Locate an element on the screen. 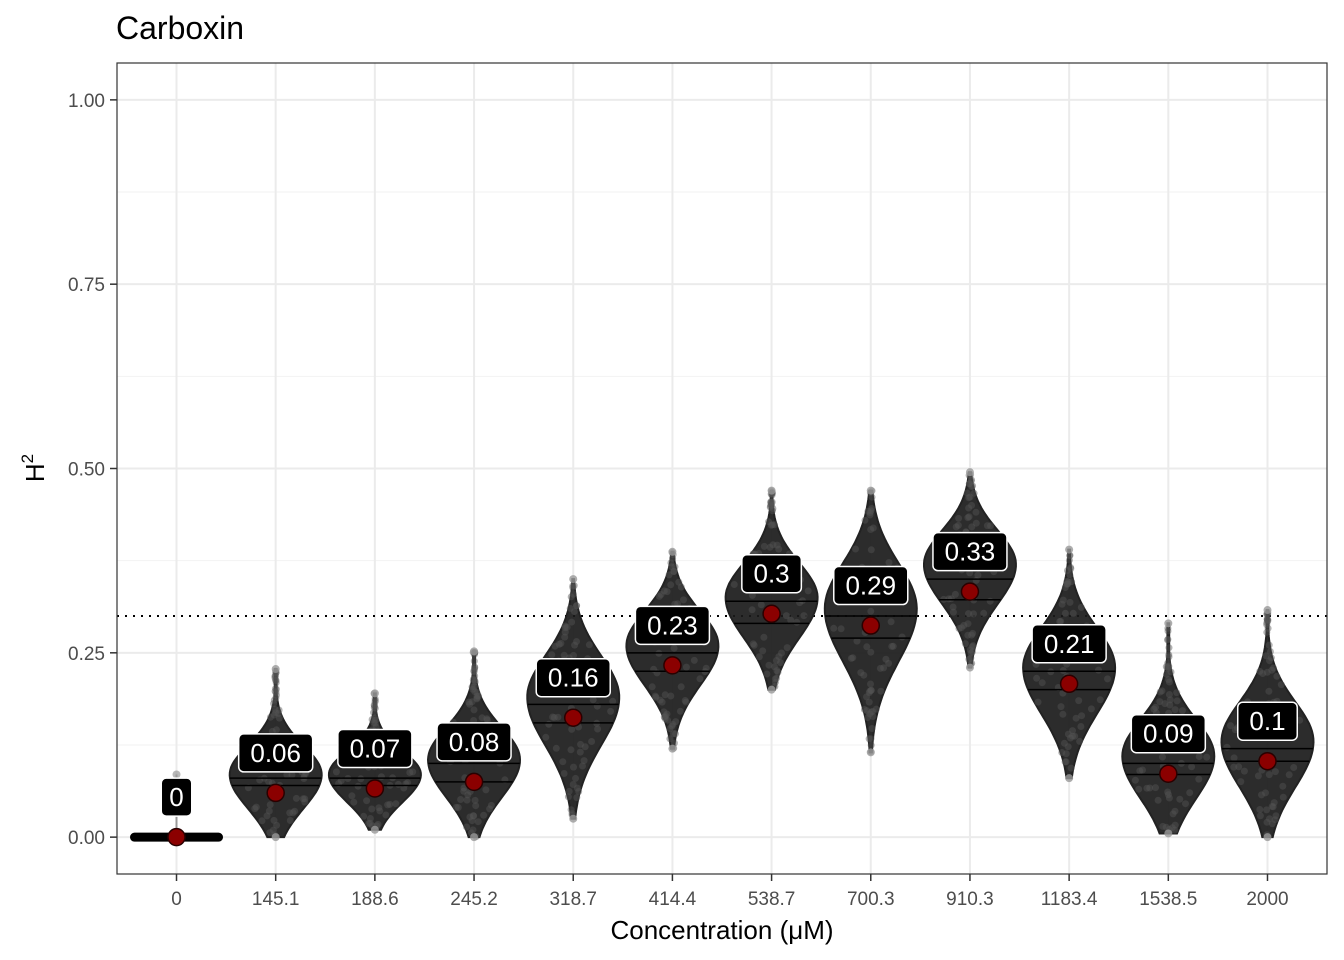 The width and height of the screenshot is (1344, 960). mean-label-box is located at coordinates (772, 573).